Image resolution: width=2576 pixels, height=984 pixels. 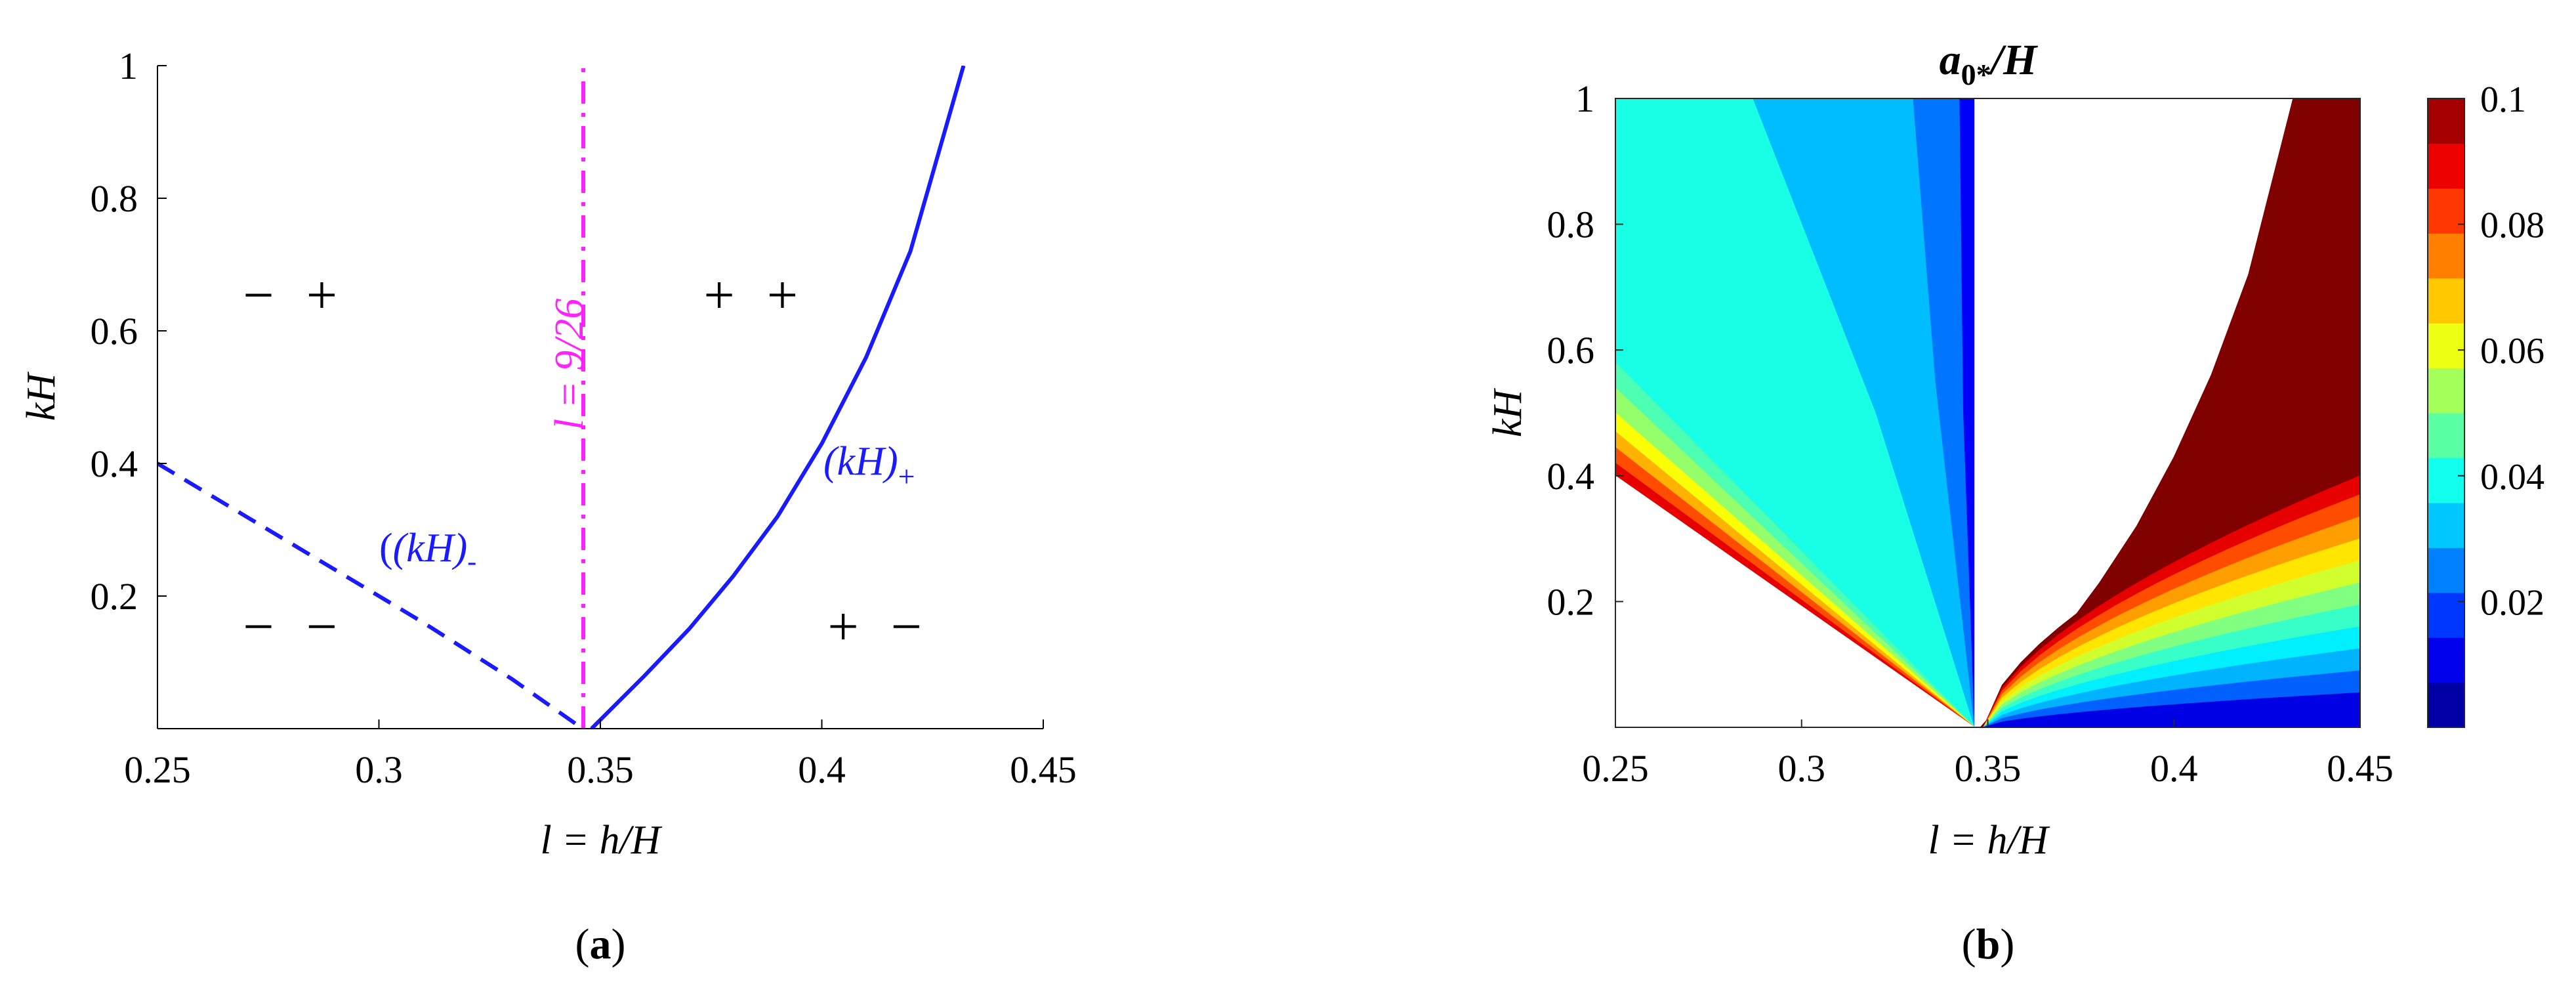 What do you see at coordinates (569, 364) in the screenshot?
I see `vline-label: l = 9/26` at bounding box center [569, 364].